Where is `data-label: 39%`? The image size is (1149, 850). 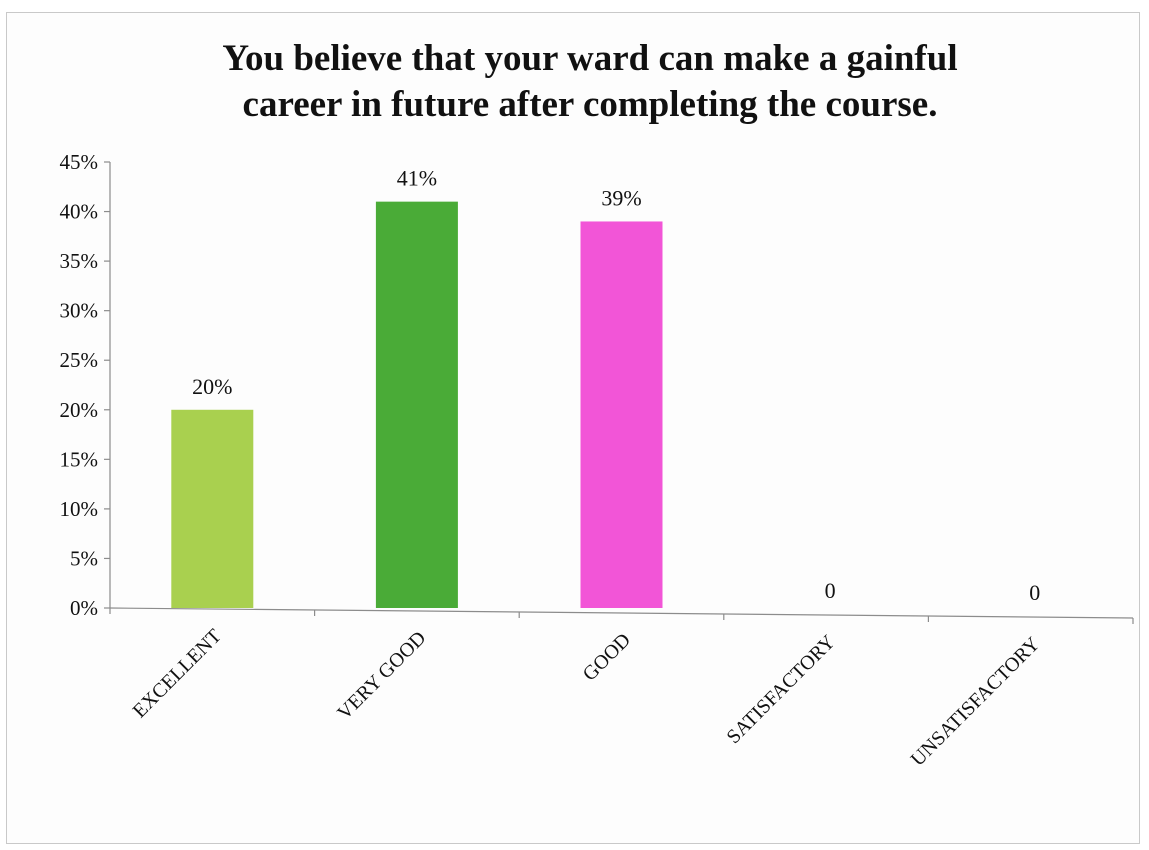
data-label: 39% is located at coordinates (621, 197).